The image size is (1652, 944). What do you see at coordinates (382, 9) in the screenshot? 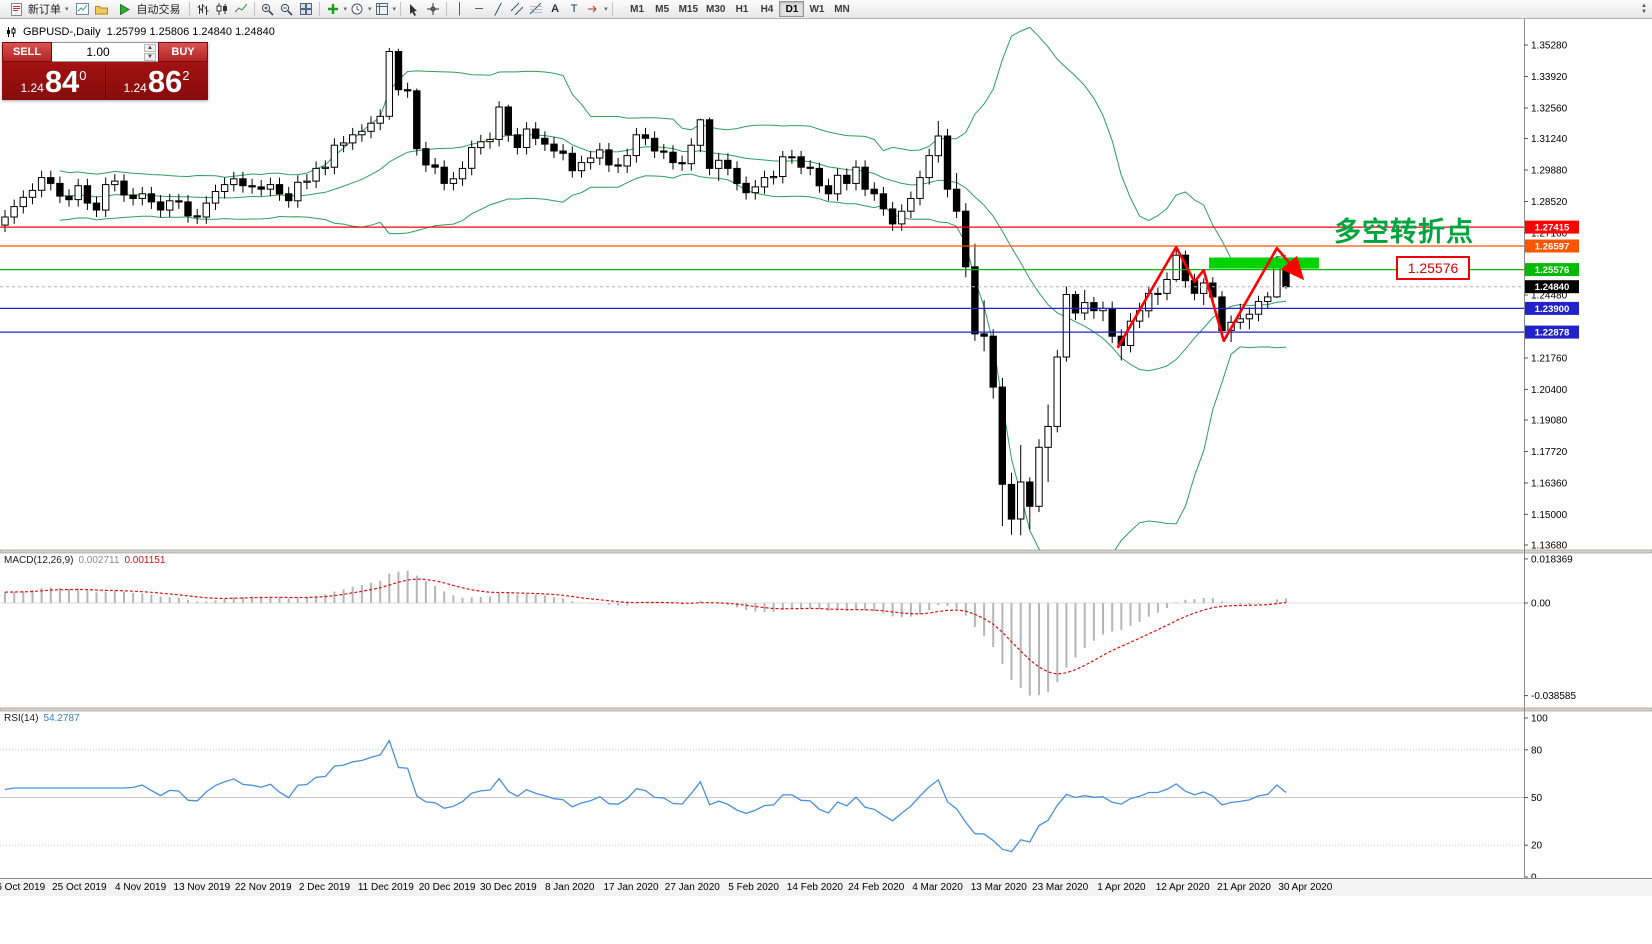
I see `templates-button` at bounding box center [382, 9].